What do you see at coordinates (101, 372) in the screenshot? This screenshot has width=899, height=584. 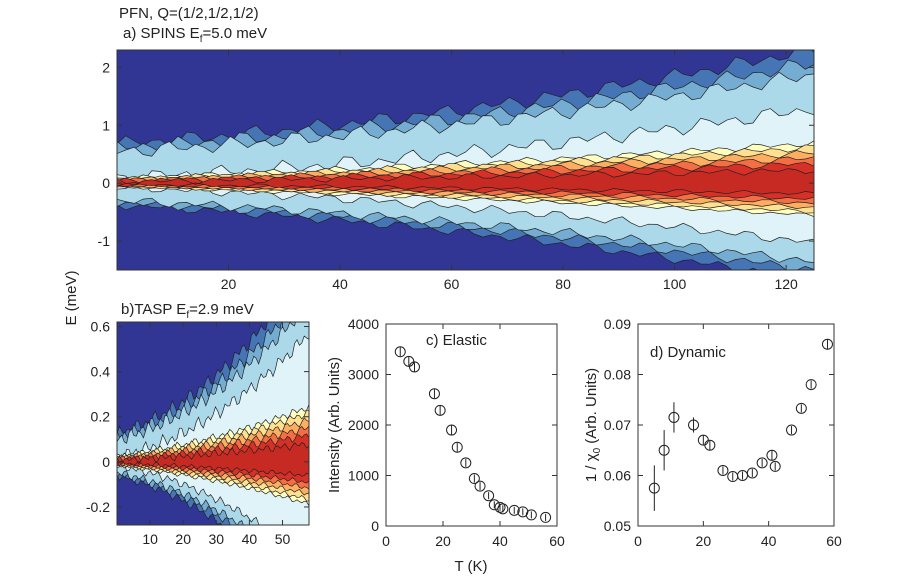 I see `y-tick-label: 0.4` at bounding box center [101, 372].